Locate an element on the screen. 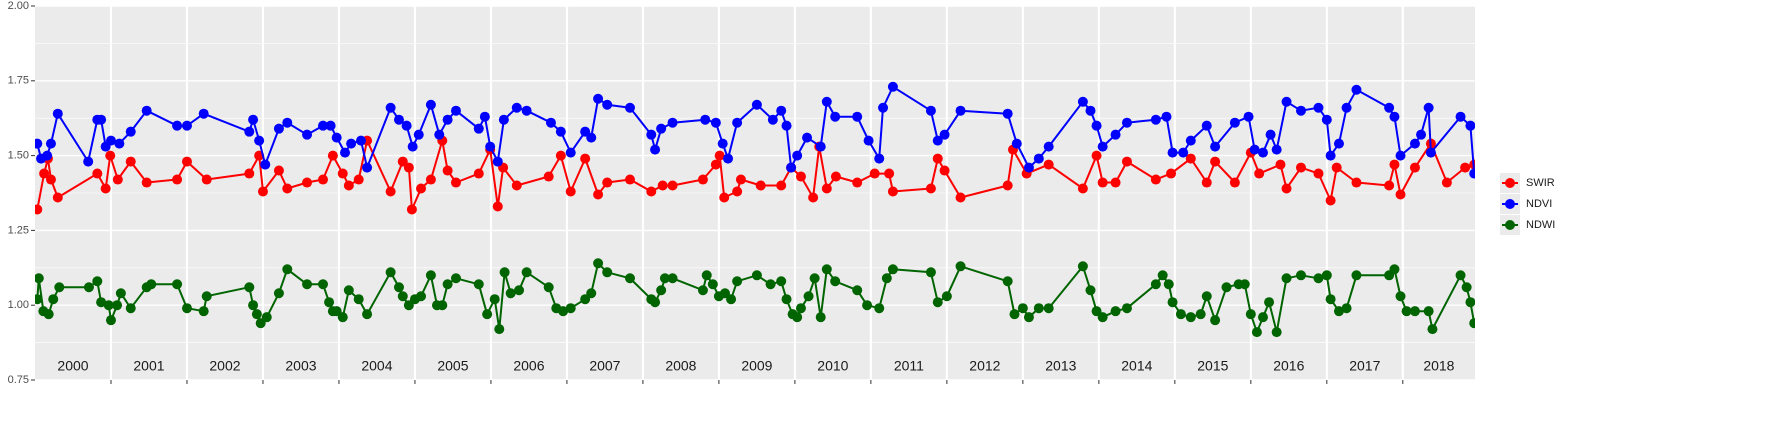 This screenshot has width=1773, height=442. legend-label: NDWI is located at coordinates (1540, 225).